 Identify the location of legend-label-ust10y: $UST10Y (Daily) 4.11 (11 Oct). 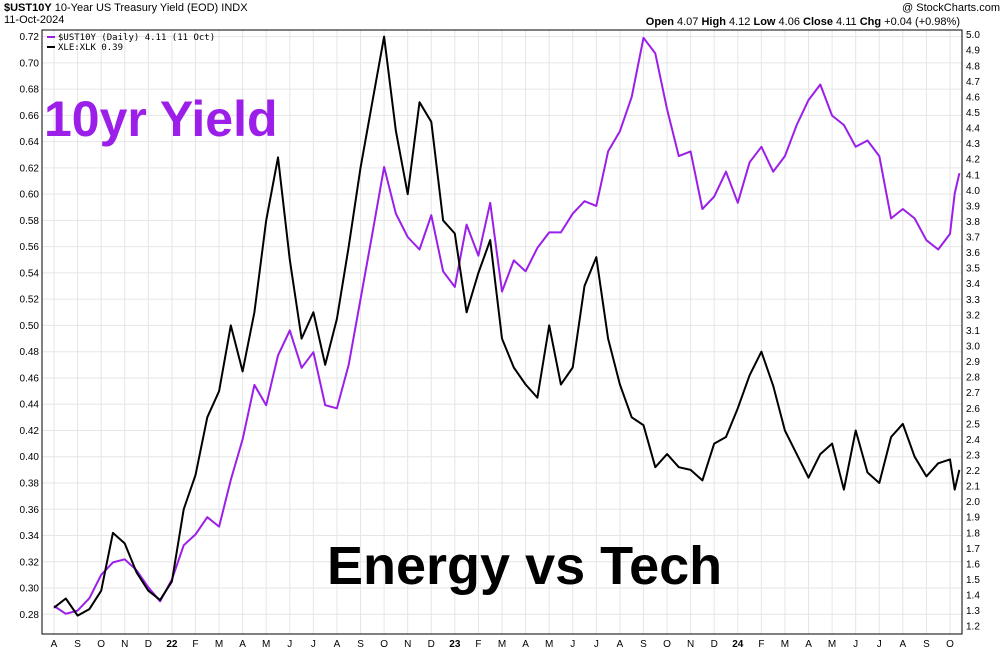
(136, 38).